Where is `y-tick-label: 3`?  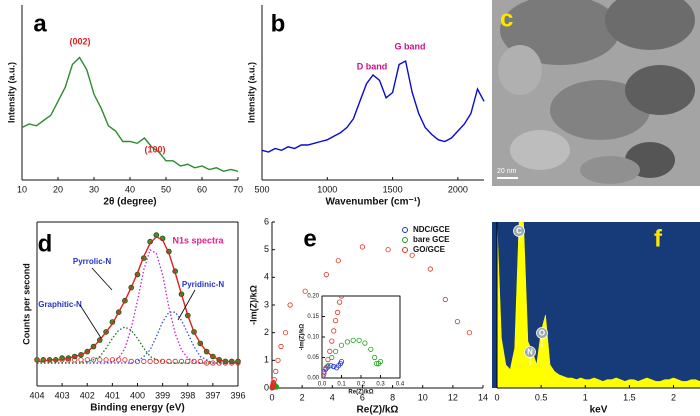 y-tick-label: 3 is located at coordinates (266, 304).